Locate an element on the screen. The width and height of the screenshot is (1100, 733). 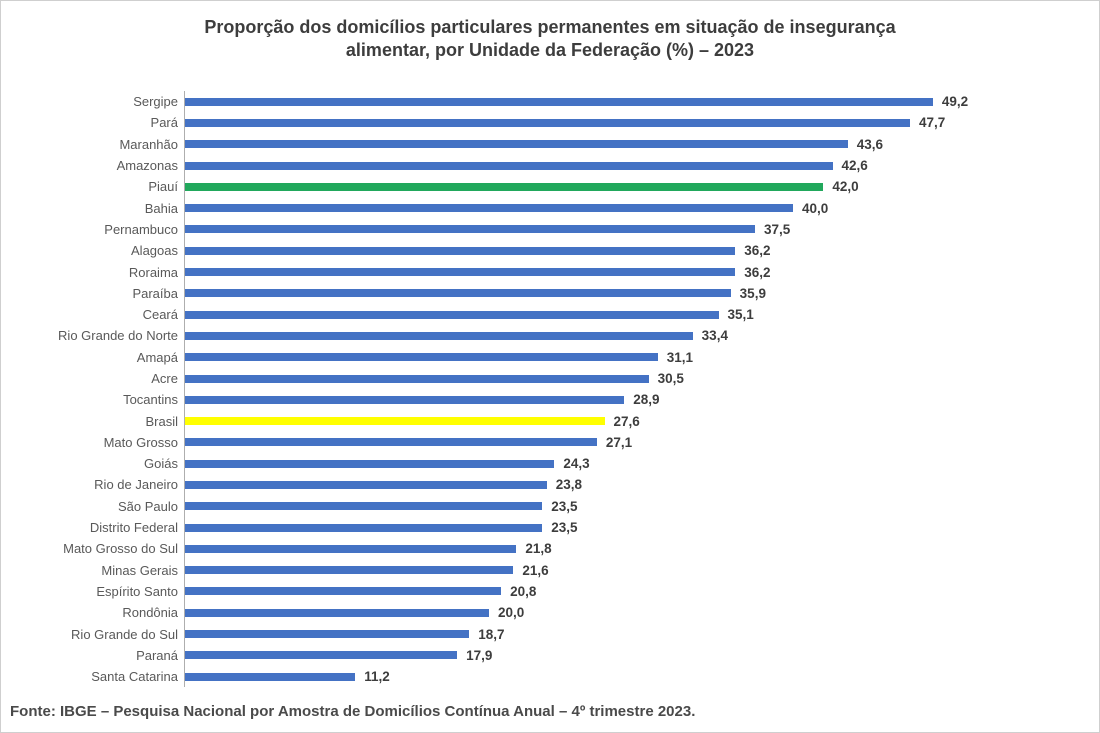
chart-row: Pará 47,7 is located at coordinates (550, 123).